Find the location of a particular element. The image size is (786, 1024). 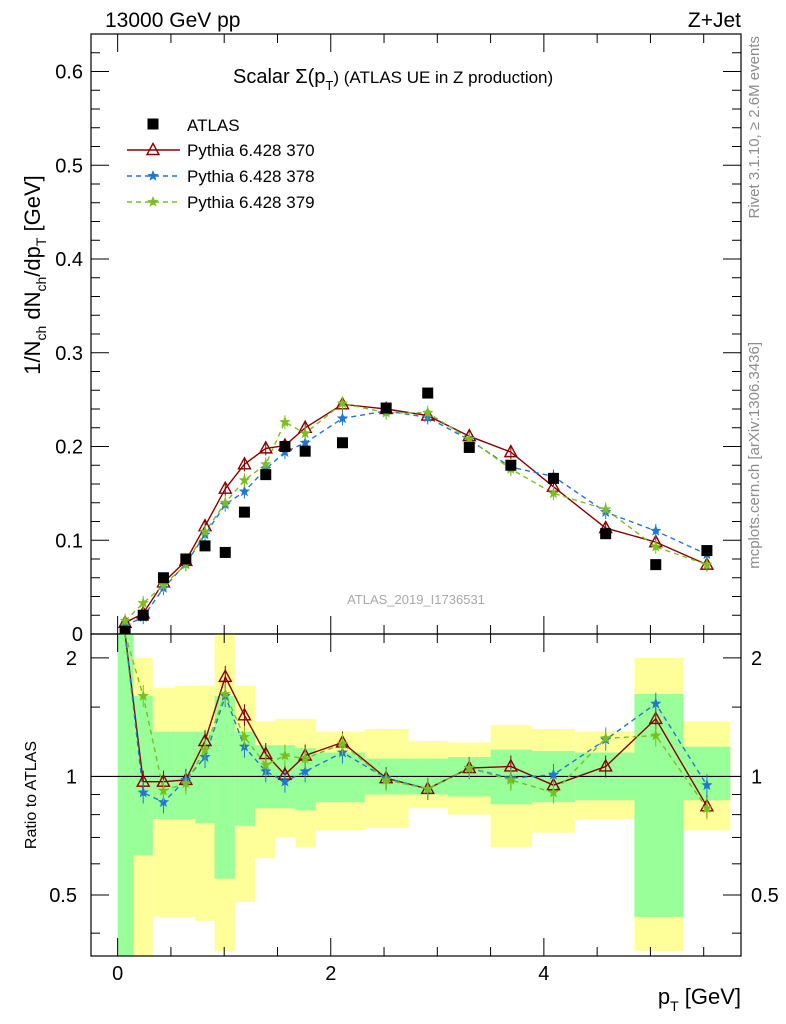

legend-label: Pythia 6.428 378 is located at coordinates (251, 176).